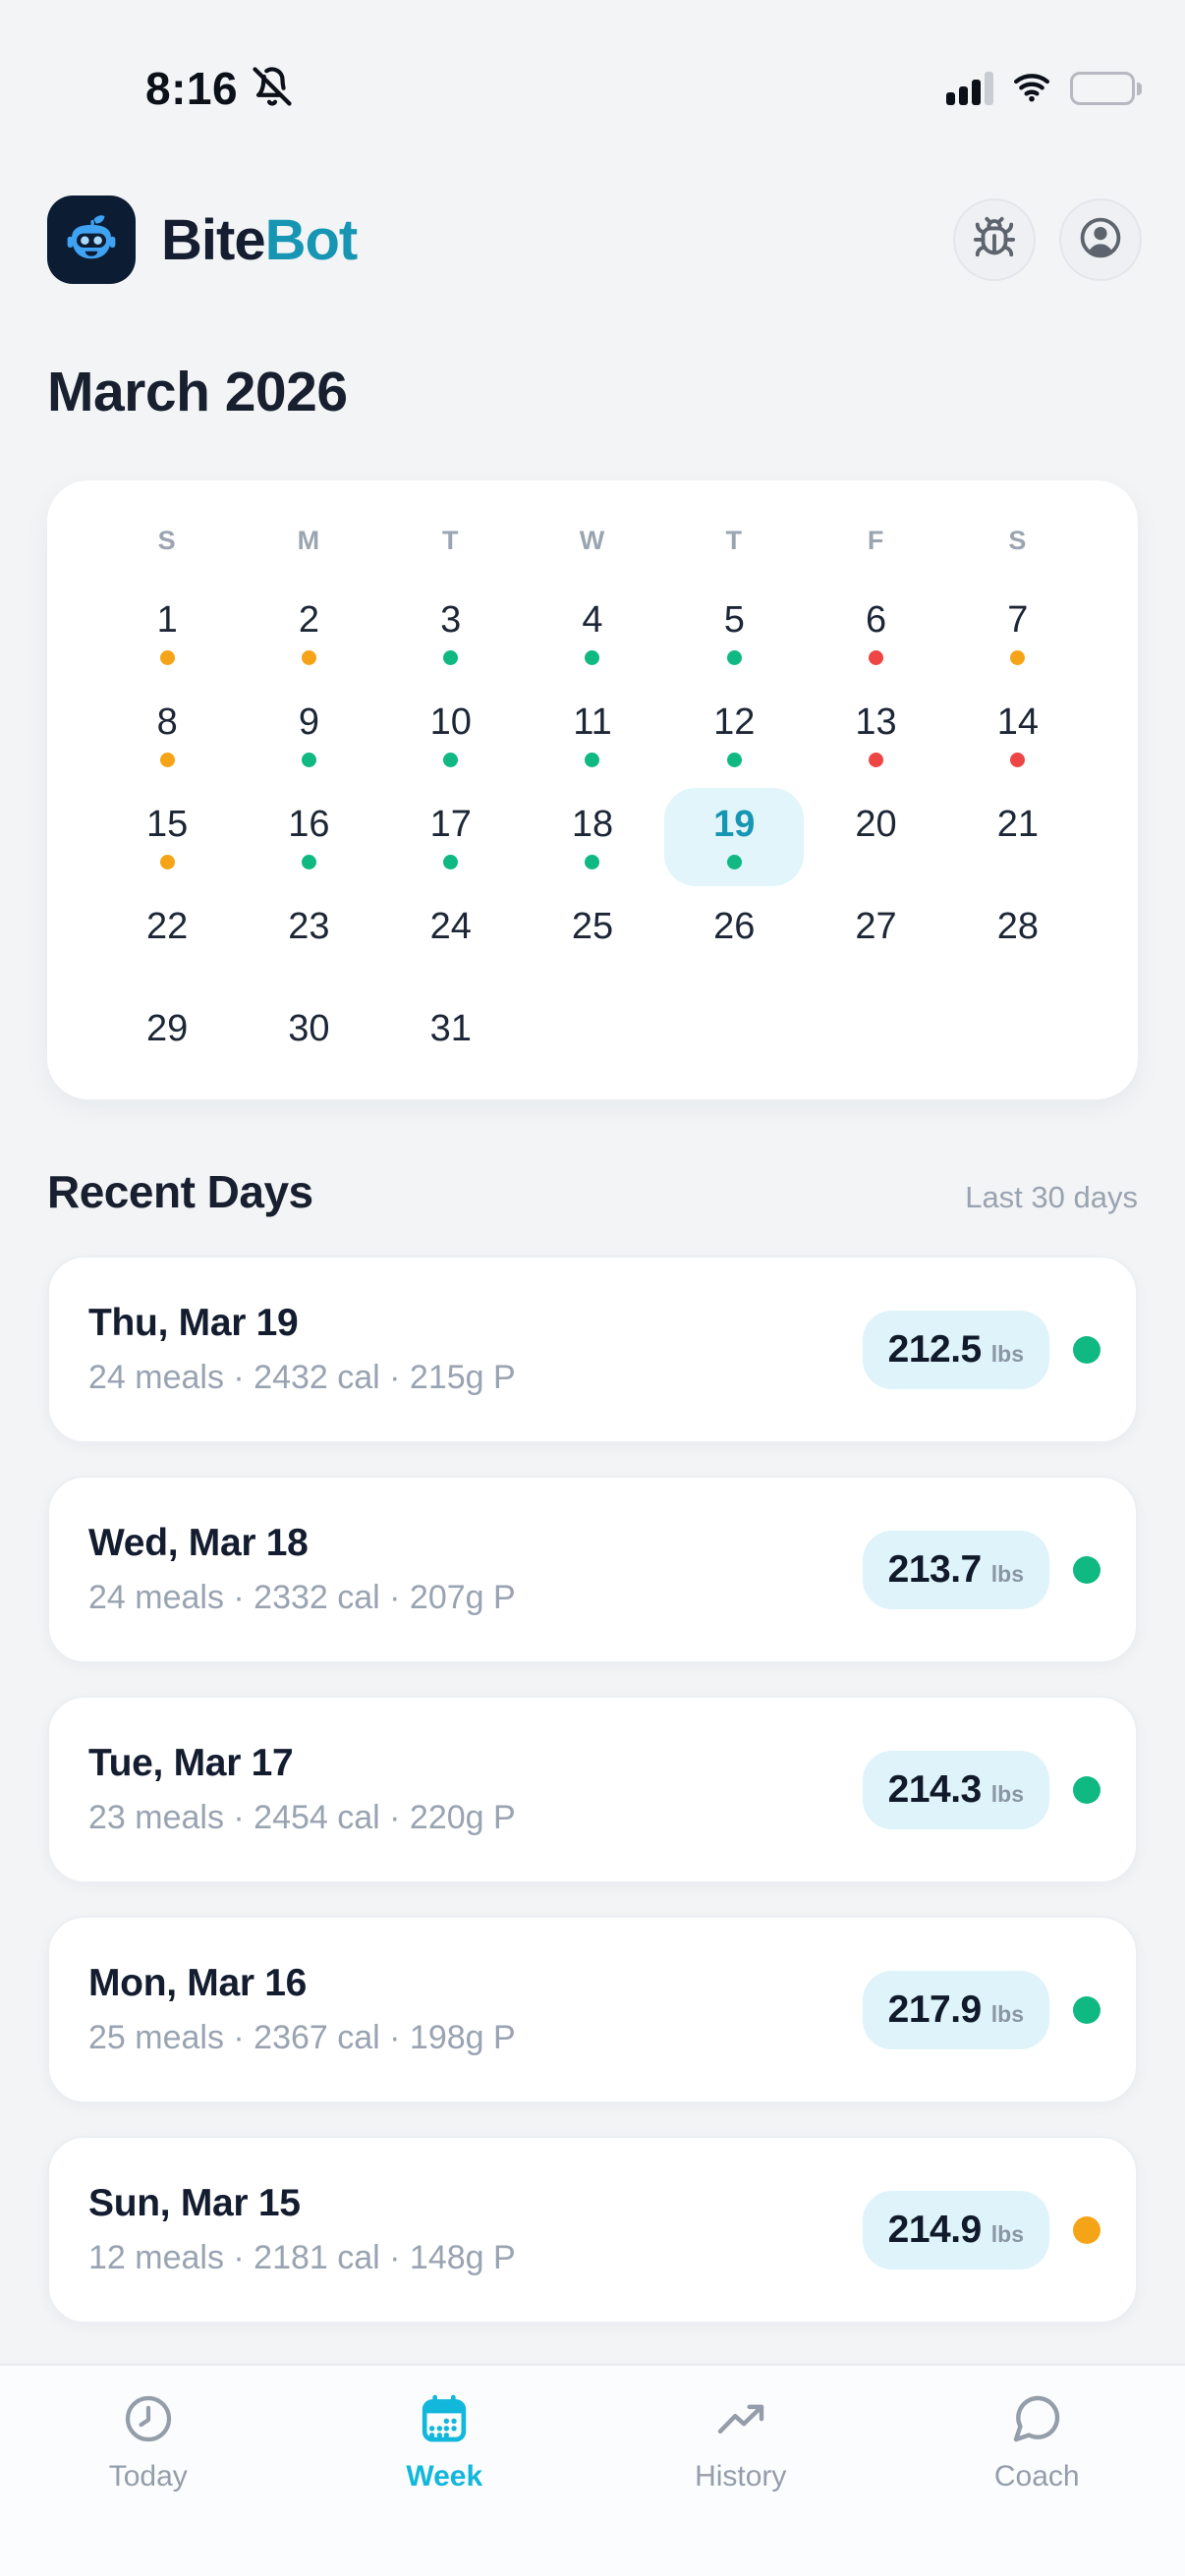 This screenshot has width=1185, height=2576. I want to click on tab-label: Coach, so click(1037, 2476).